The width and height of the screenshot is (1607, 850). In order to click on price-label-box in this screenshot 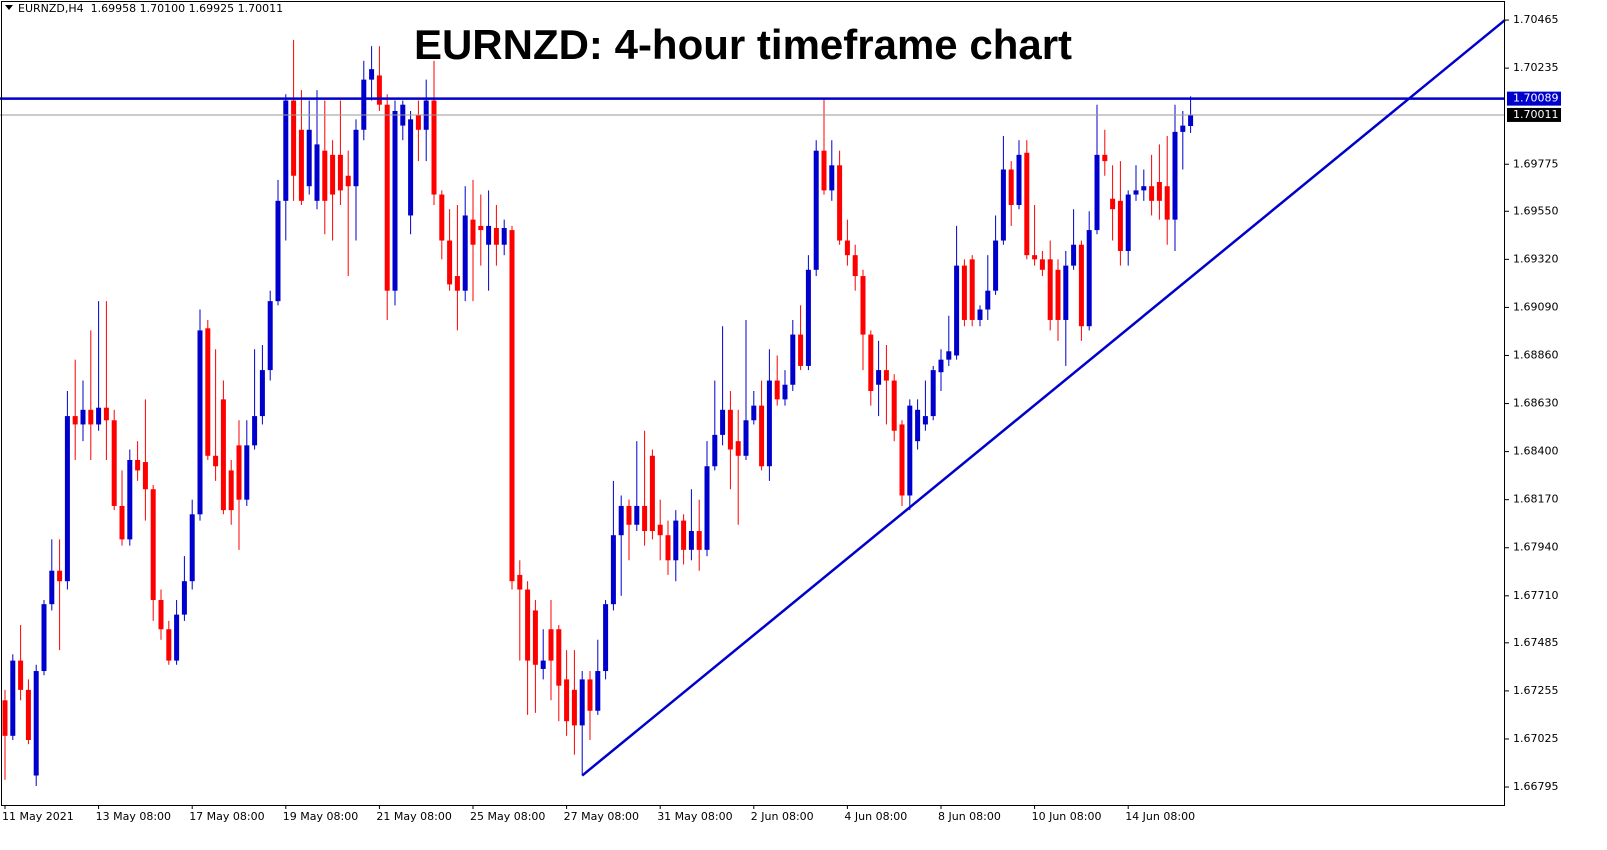, I will do `click(1534, 114)`.